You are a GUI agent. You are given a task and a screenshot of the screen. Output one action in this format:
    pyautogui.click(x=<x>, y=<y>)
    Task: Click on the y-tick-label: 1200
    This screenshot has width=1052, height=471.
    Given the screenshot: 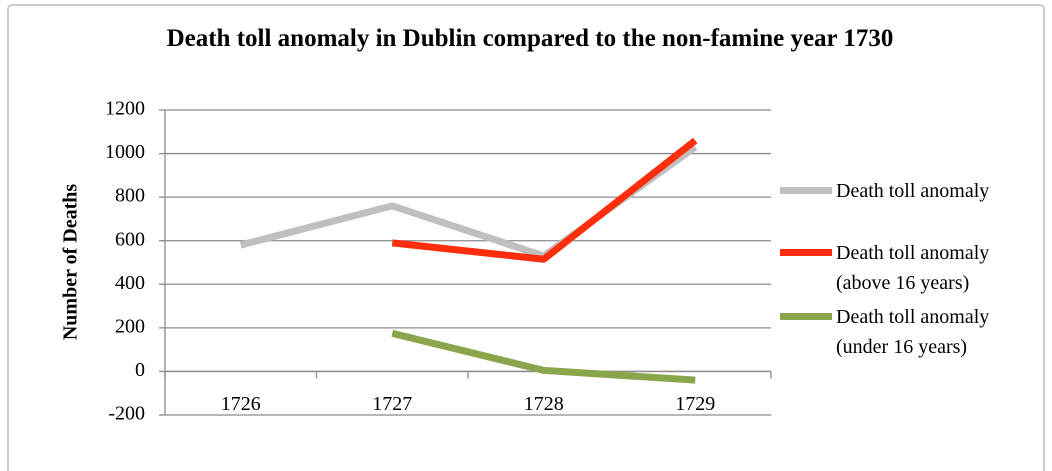 What is the action you would take?
    pyautogui.click(x=125, y=109)
    